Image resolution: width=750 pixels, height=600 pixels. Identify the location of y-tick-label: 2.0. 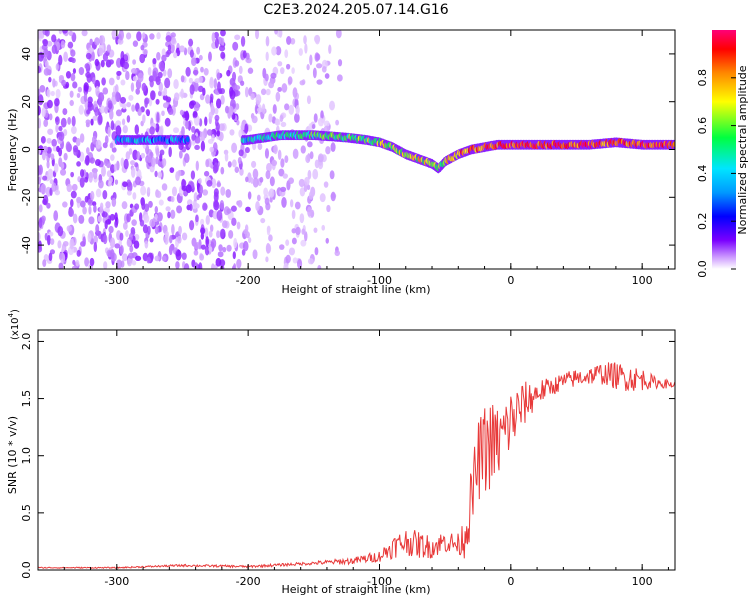
(26, 342).